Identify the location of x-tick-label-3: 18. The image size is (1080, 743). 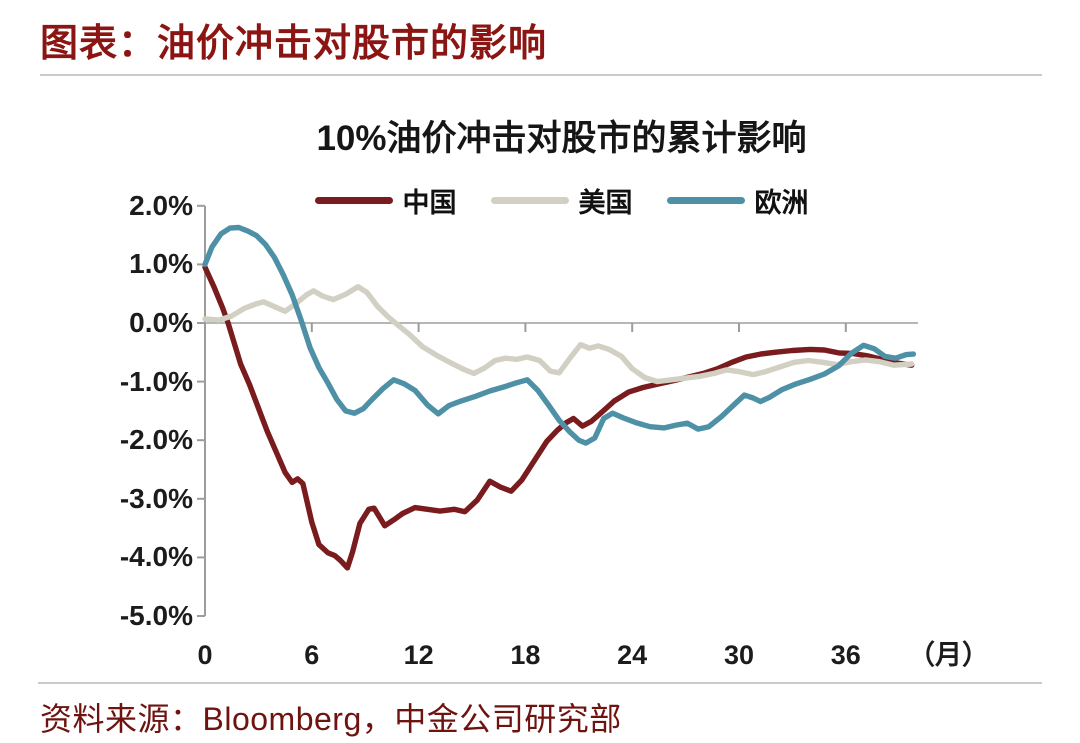
(525, 655).